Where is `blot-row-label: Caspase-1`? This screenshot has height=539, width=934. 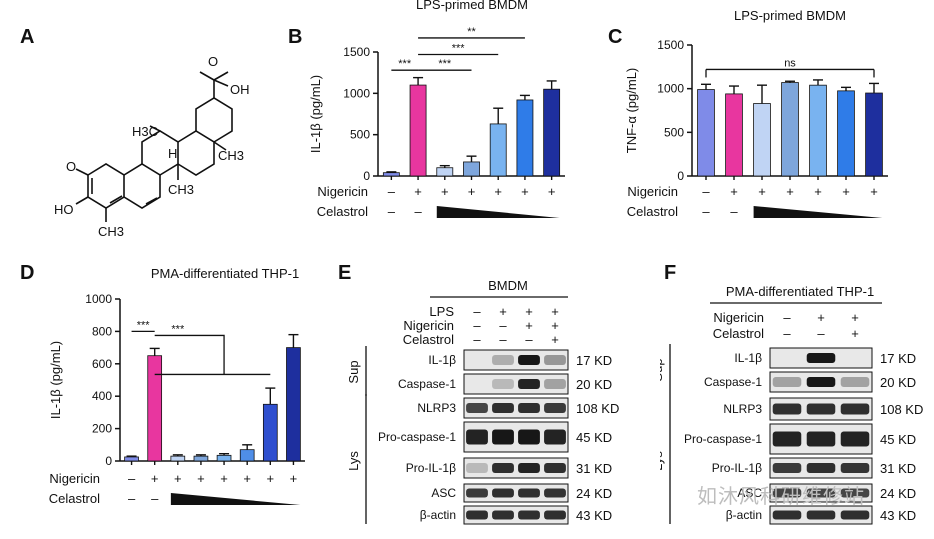
blot-row-label: Caspase-1 is located at coordinates (733, 382).